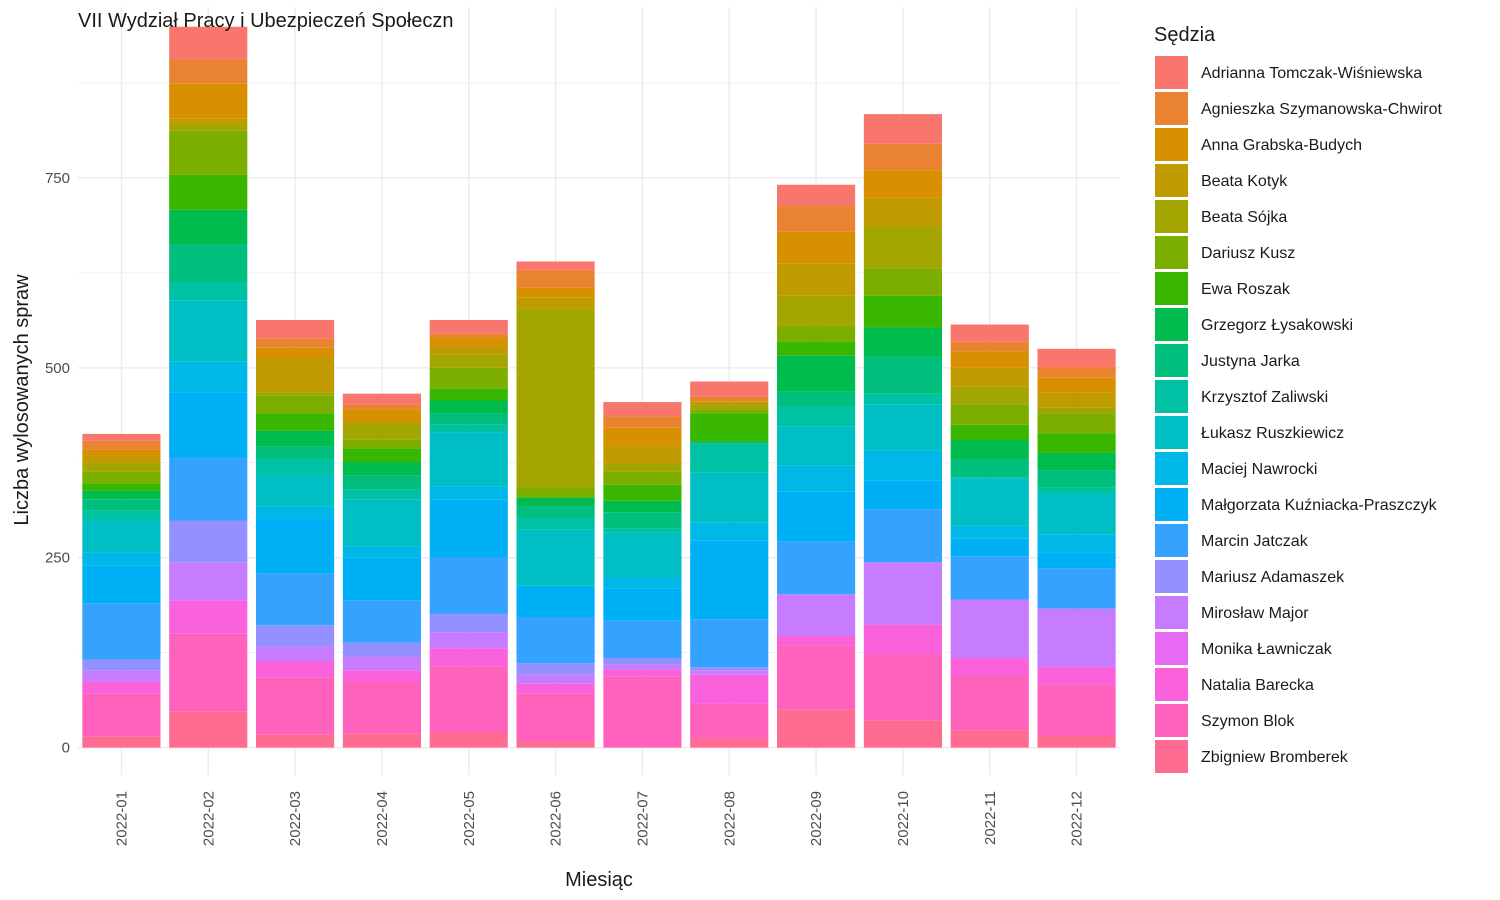 This screenshot has width=1500, height=900. Describe the element at coordinates (22, 400) in the screenshot. I see `y-axis-title: Liczba wylosowanych spraw` at that location.